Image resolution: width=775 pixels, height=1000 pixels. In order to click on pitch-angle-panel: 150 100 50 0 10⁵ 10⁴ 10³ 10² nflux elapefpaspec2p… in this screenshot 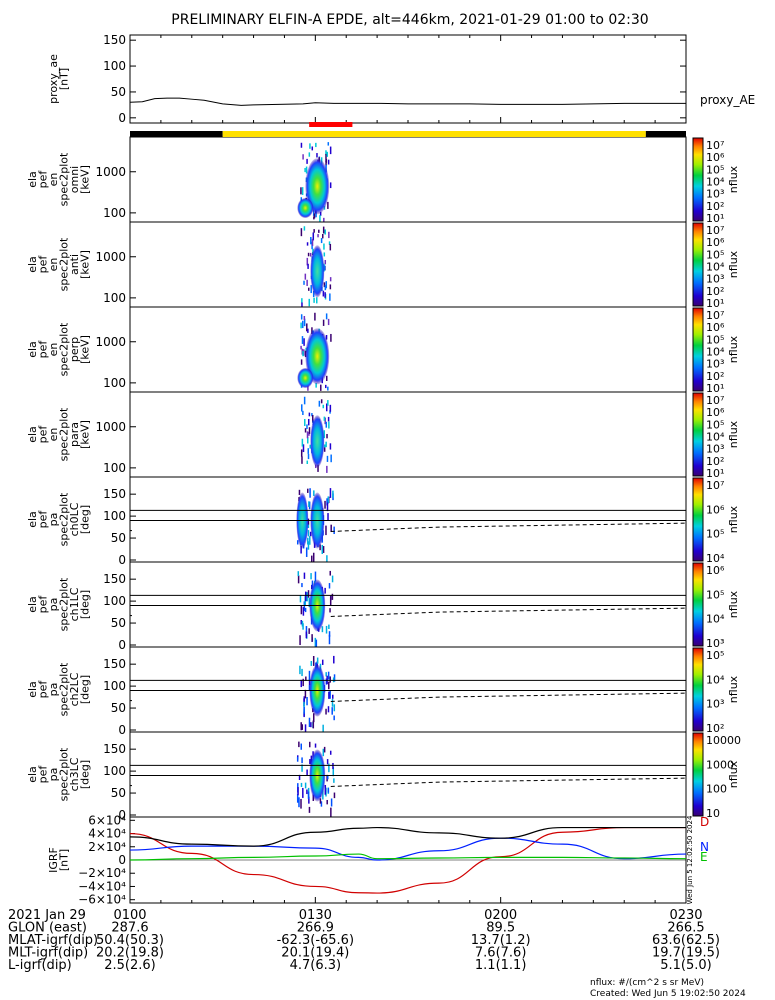, I will do `click(383, 691)`.